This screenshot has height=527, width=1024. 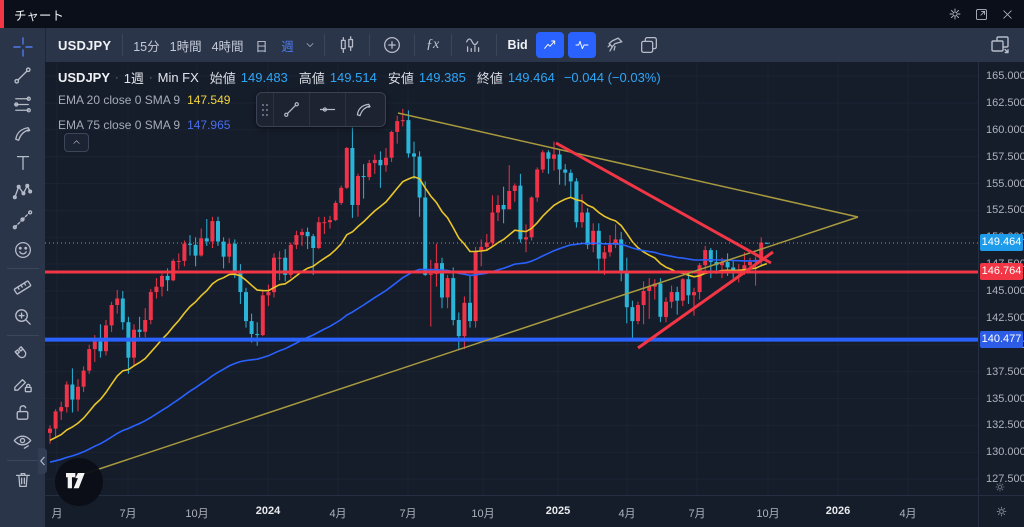 I want to click on bid-button: Bid, so click(x=517, y=45).